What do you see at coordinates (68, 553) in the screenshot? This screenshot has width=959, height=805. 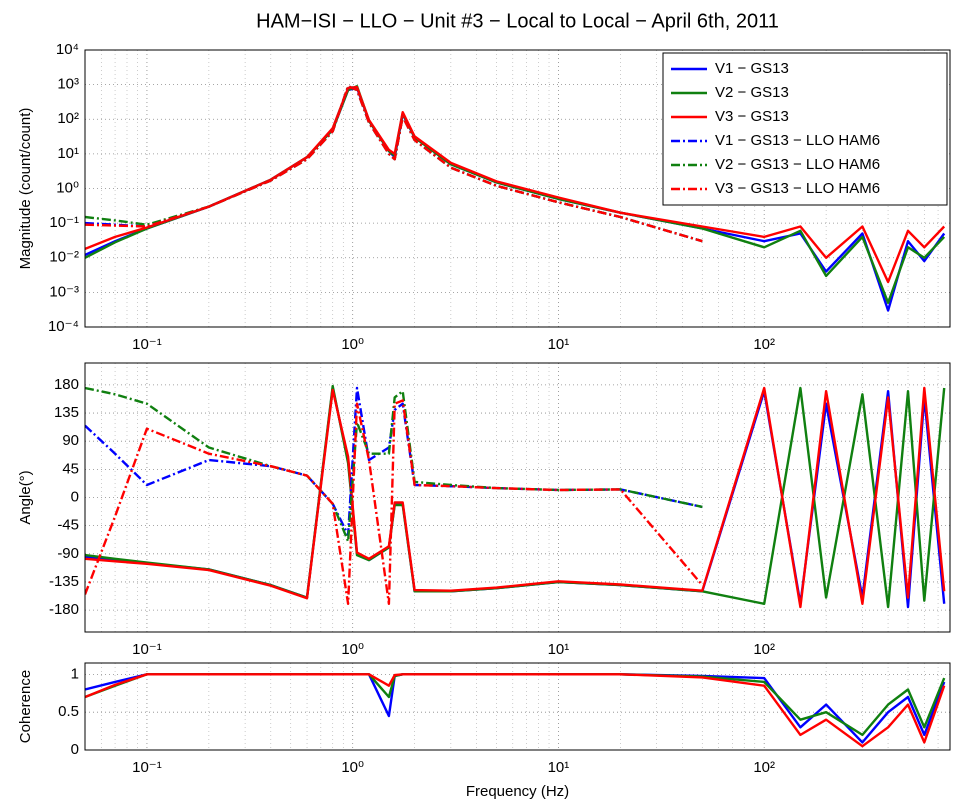 I see `y-tick-label: -90` at bounding box center [68, 553].